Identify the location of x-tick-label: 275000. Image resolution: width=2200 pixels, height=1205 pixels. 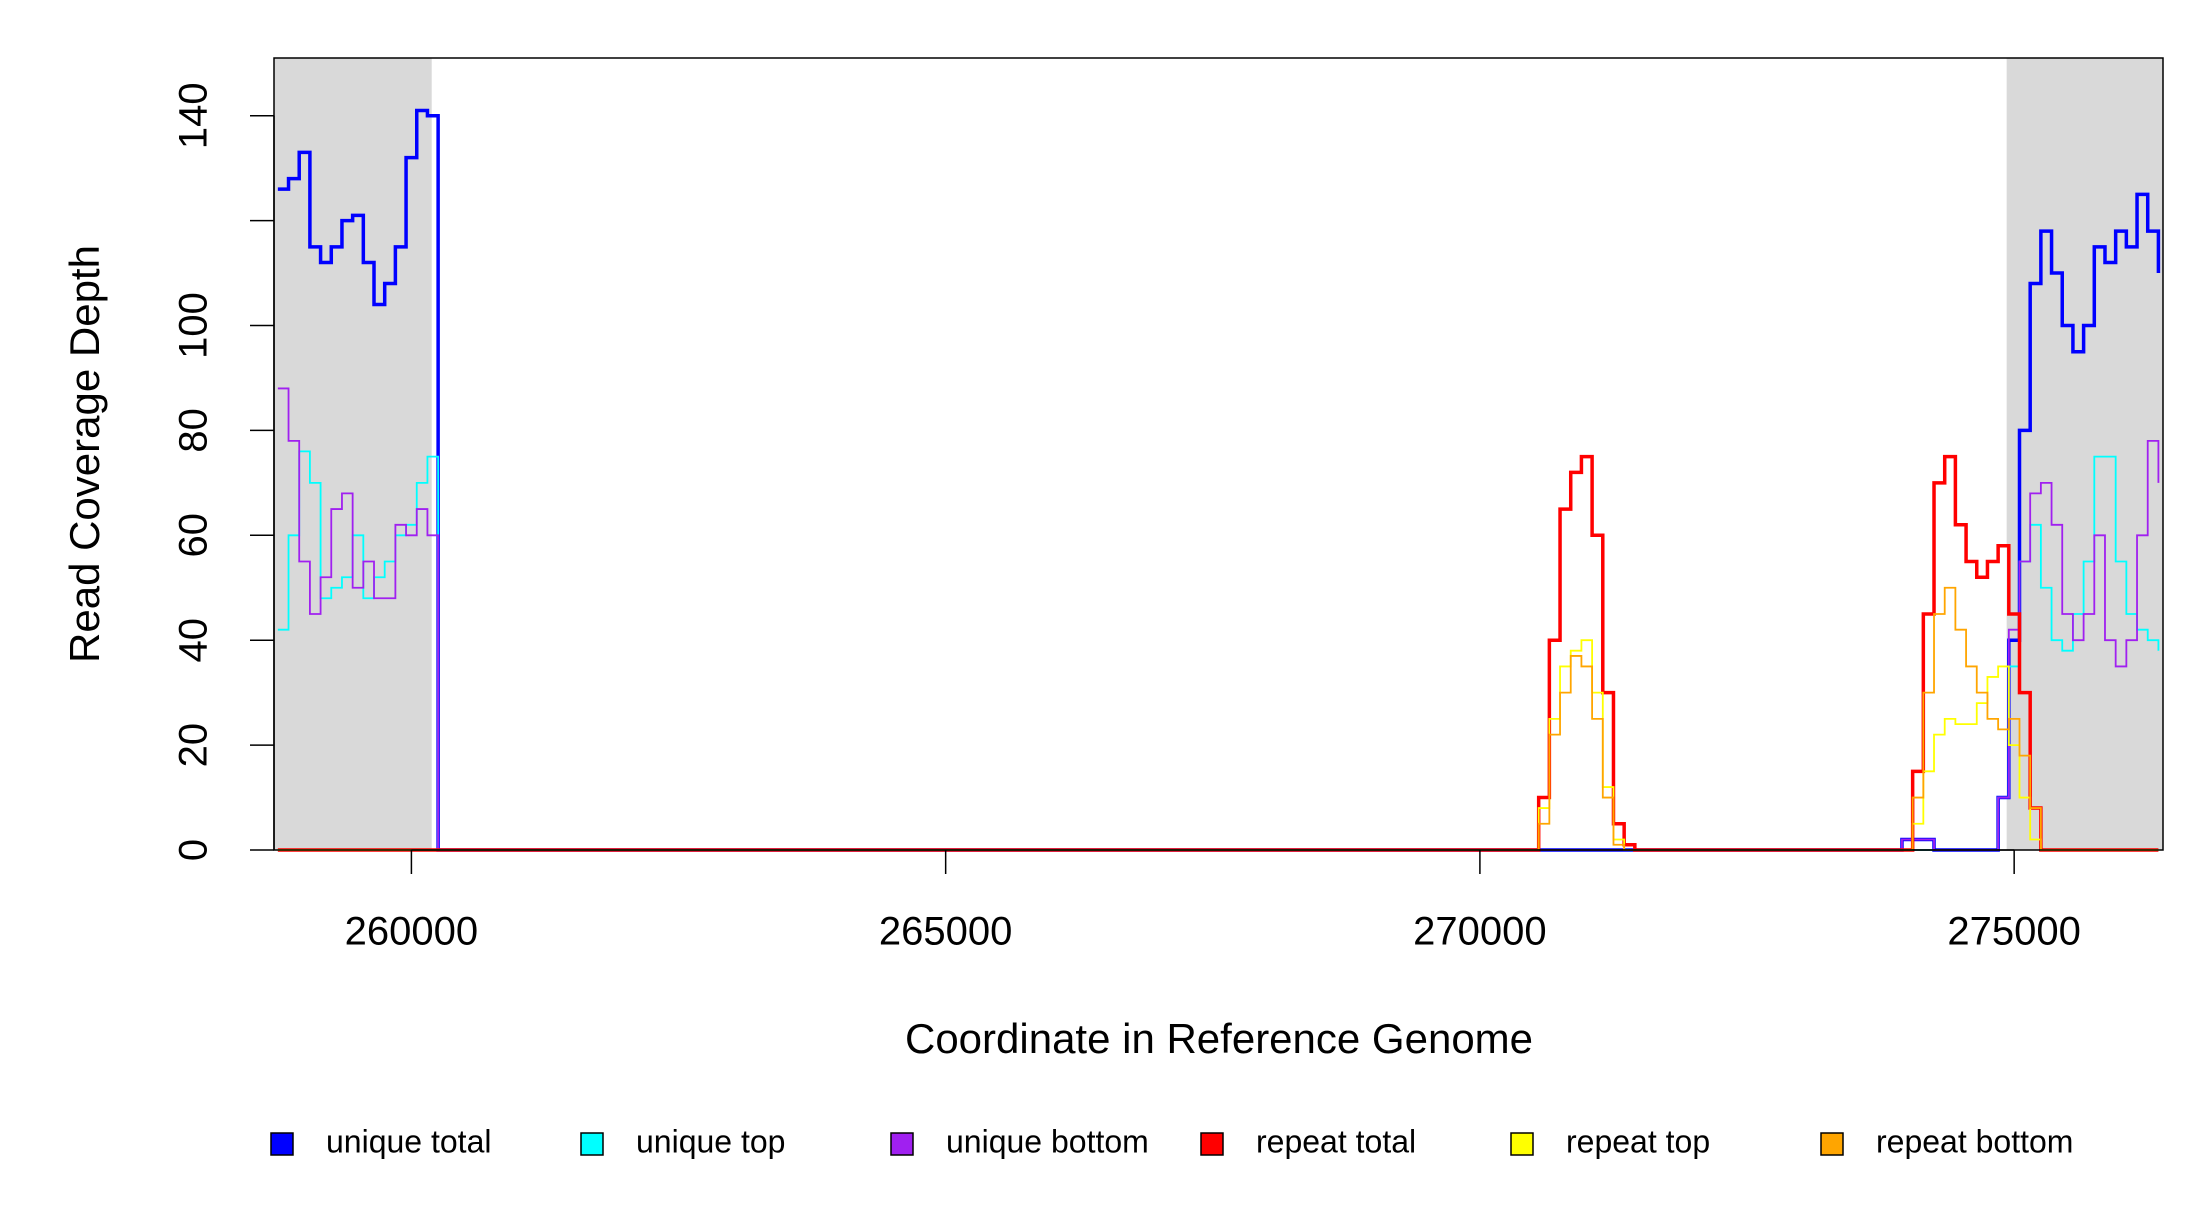
(2013, 932).